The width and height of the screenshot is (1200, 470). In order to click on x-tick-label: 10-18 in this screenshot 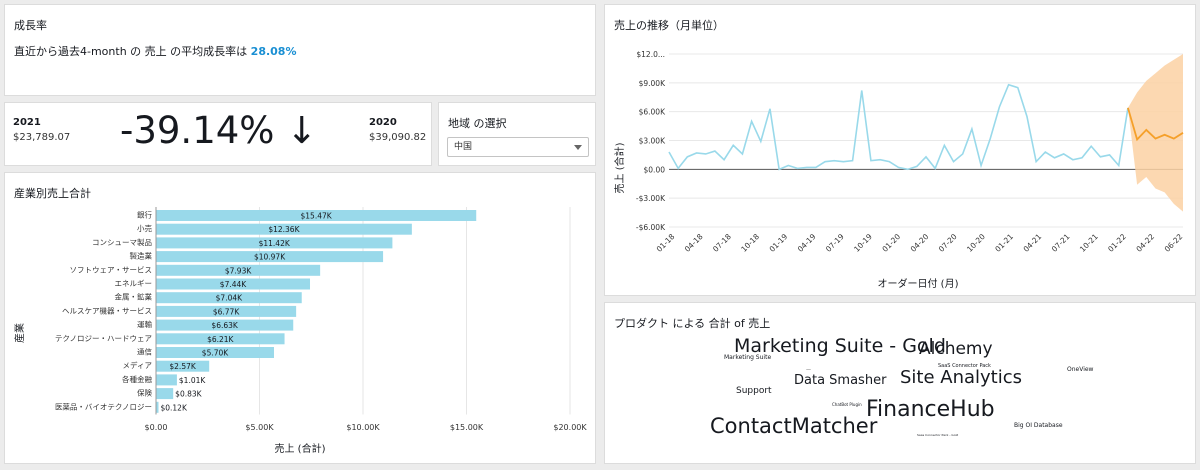, I will do `click(750, 243)`.